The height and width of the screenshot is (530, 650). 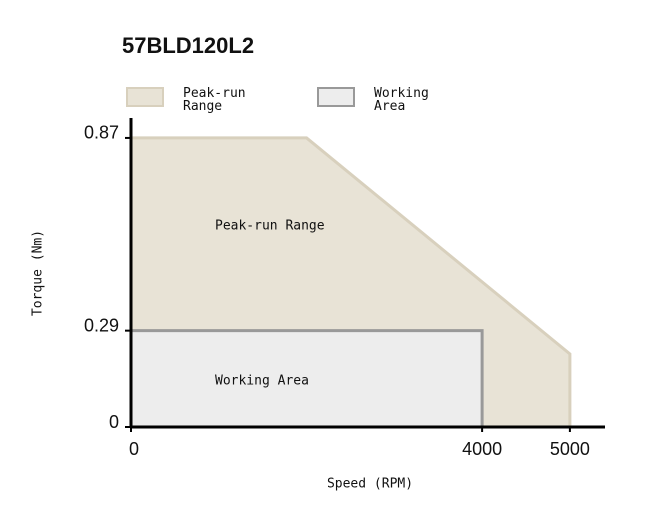 I want to click on area-label: Working Area, so click(x=262, y=381).